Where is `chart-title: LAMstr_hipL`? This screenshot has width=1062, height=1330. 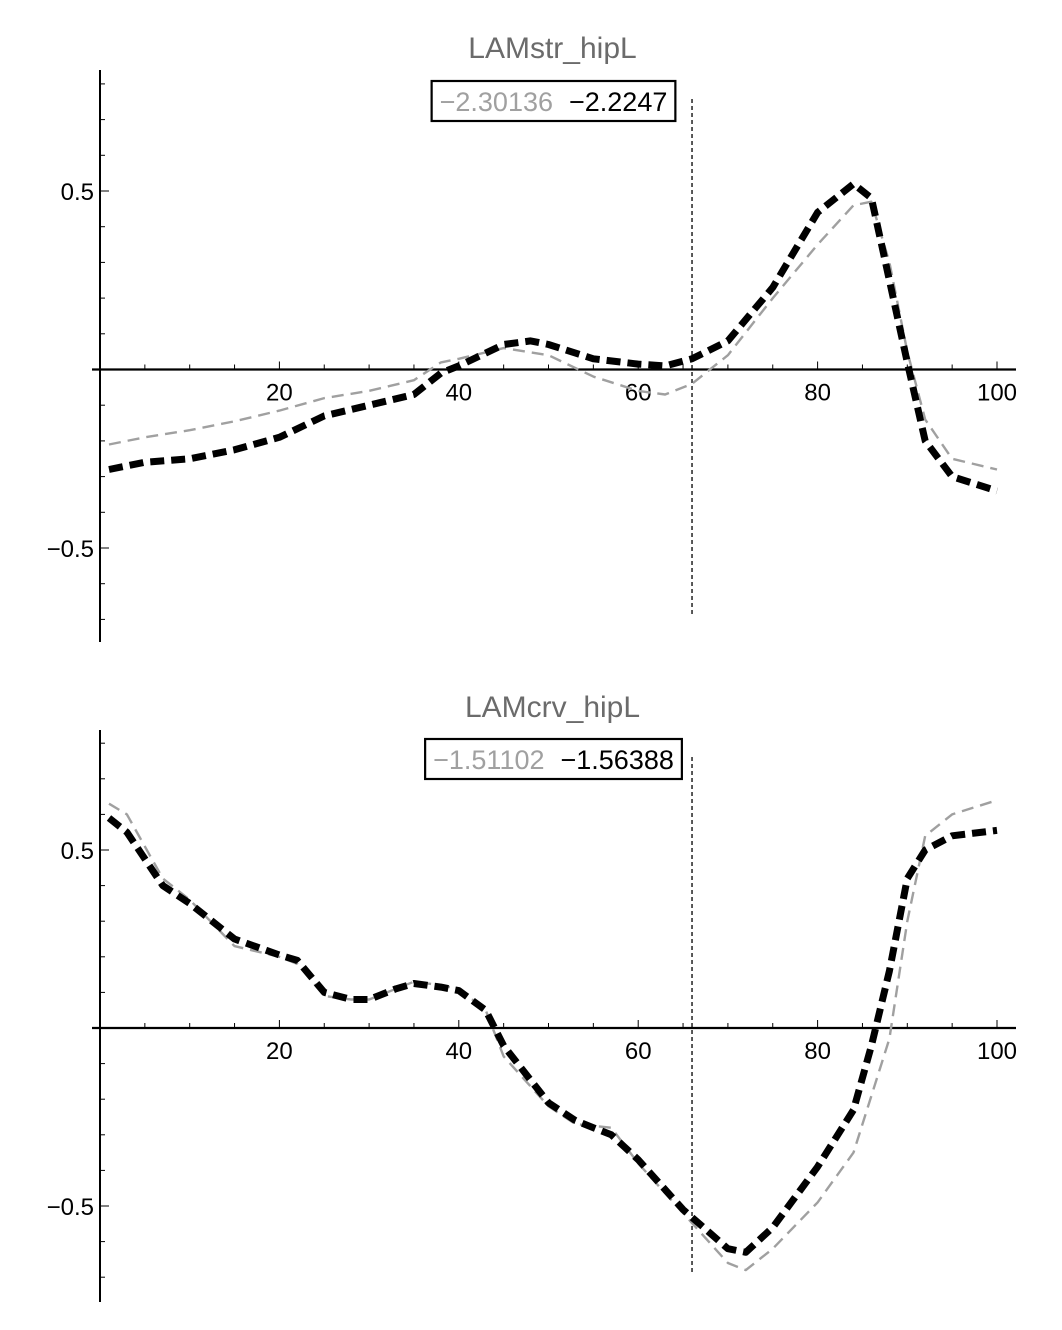
chart-title: LAMstr_hipL is located at coordinates (552, 48).